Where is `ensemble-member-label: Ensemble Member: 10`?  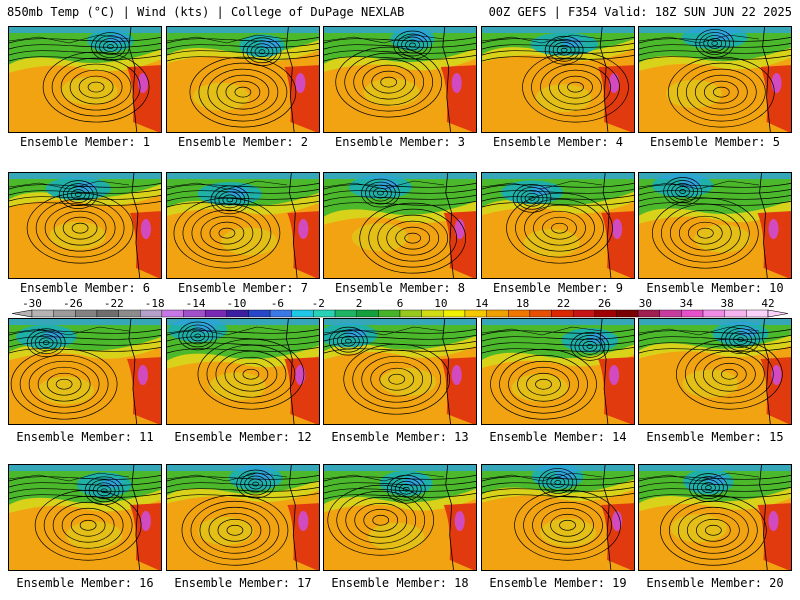
ensemble-member-label: Ensemble Member: 10 is located at coordinates (715, 288).